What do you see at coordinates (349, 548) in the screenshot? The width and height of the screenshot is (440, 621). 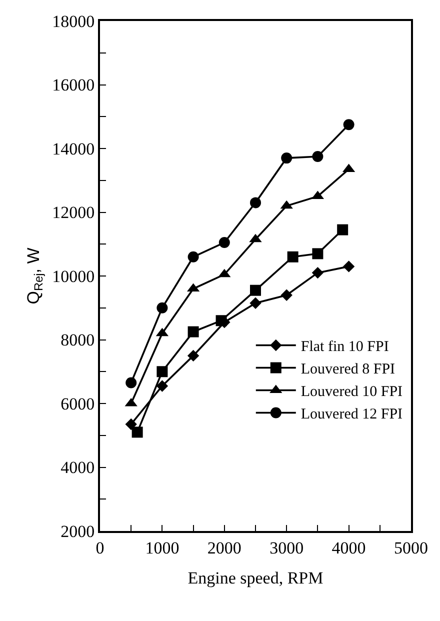 I see `x-tick-label: 4000` at bounding box center [349, 548].